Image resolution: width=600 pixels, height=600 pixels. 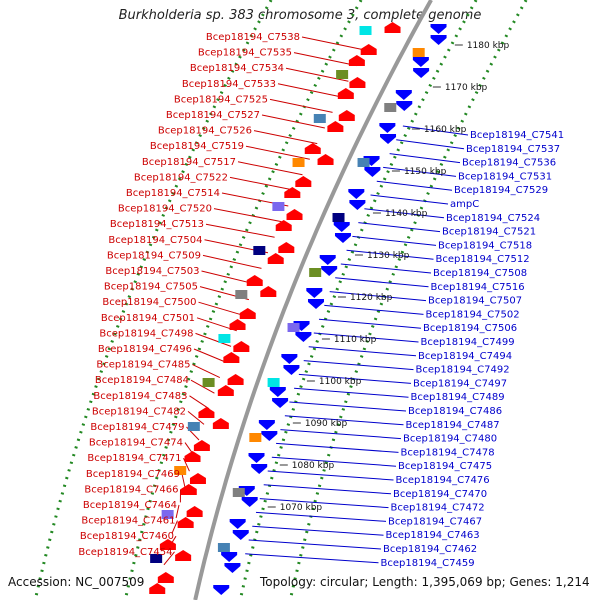 I want to click on right-gene-label: Bcep18194_C7478, so click(x=448, y=452).